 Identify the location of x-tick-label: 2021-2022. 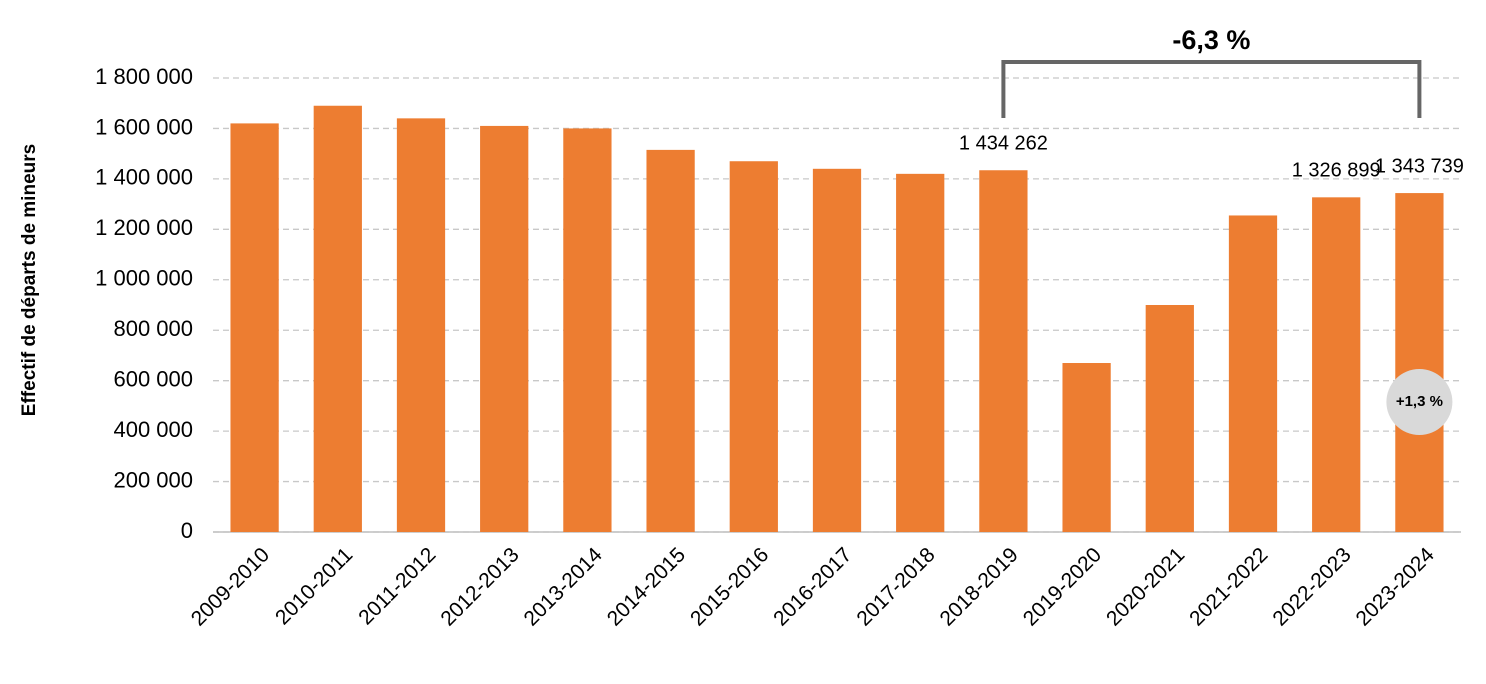
(1228, 586).